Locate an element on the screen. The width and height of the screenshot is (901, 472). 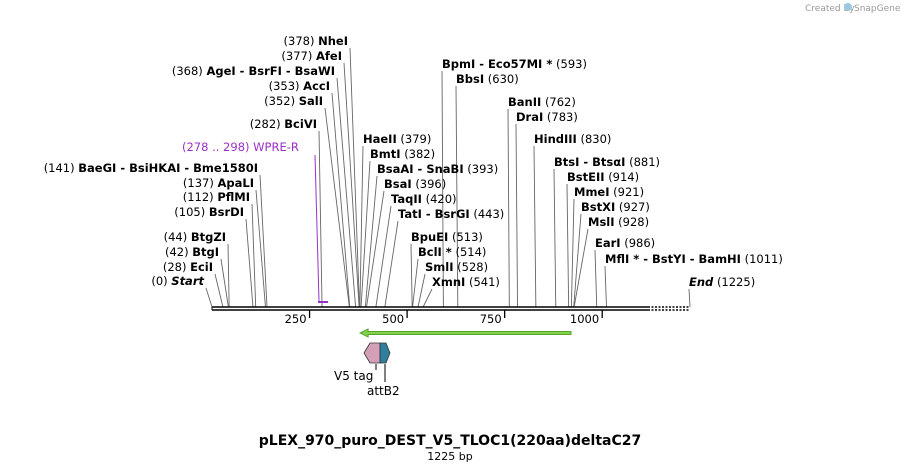
site-label: (105) BsrDI is located at coordinates (209, 212).